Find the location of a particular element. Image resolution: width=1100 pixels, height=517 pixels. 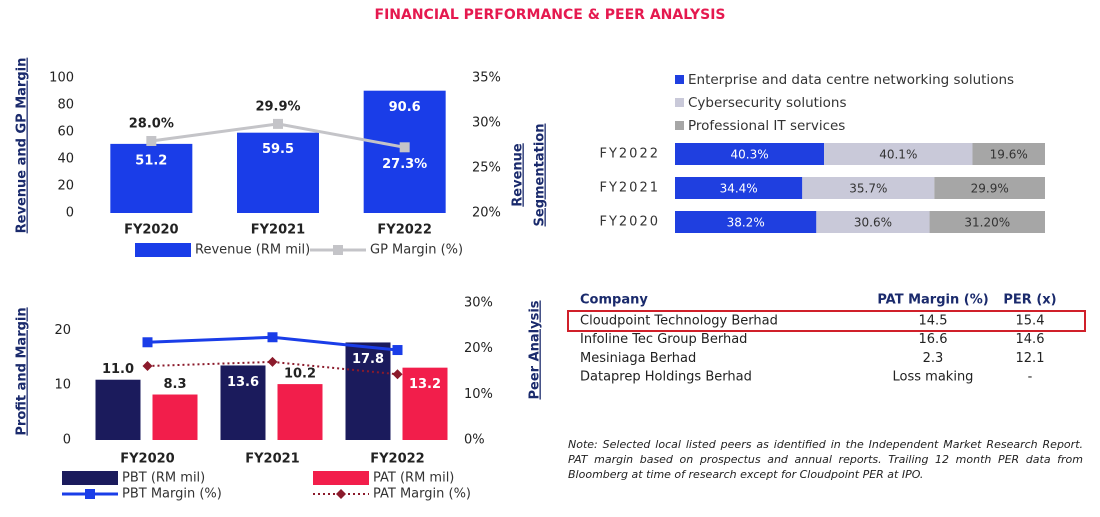

highlight-box is located at coordinates (826, 321).